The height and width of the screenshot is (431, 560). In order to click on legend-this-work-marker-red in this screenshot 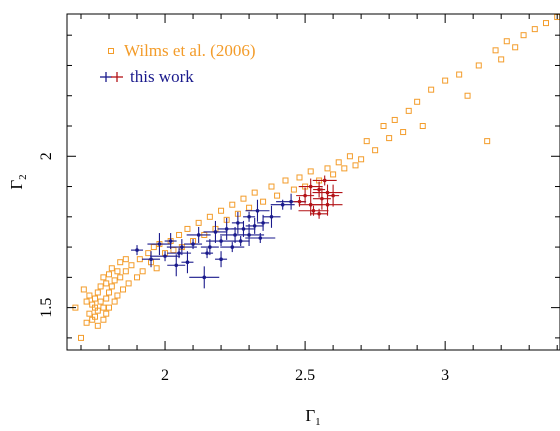, I will do `click(117, 77)`.